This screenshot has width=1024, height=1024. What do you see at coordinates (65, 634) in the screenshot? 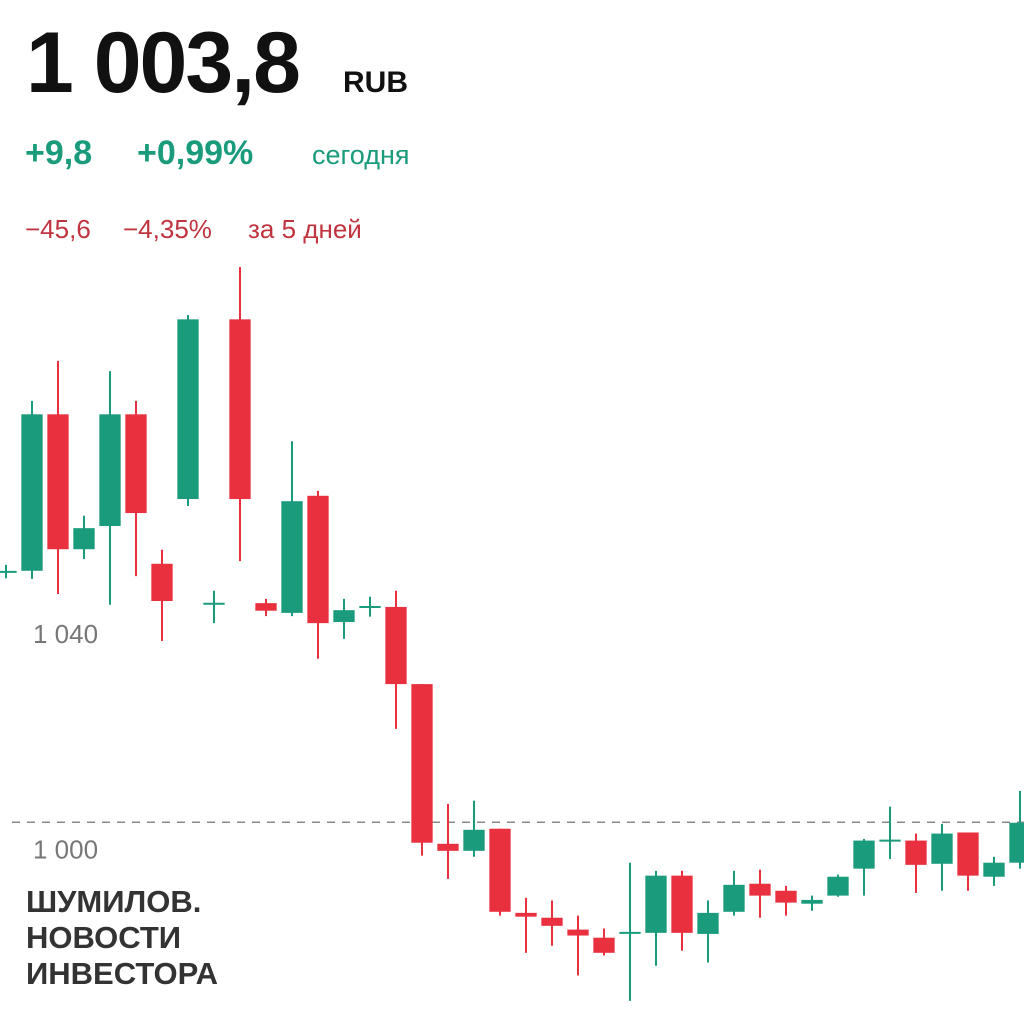
I see `y-tick-label: 1 040` at bounding box center [65, 634].